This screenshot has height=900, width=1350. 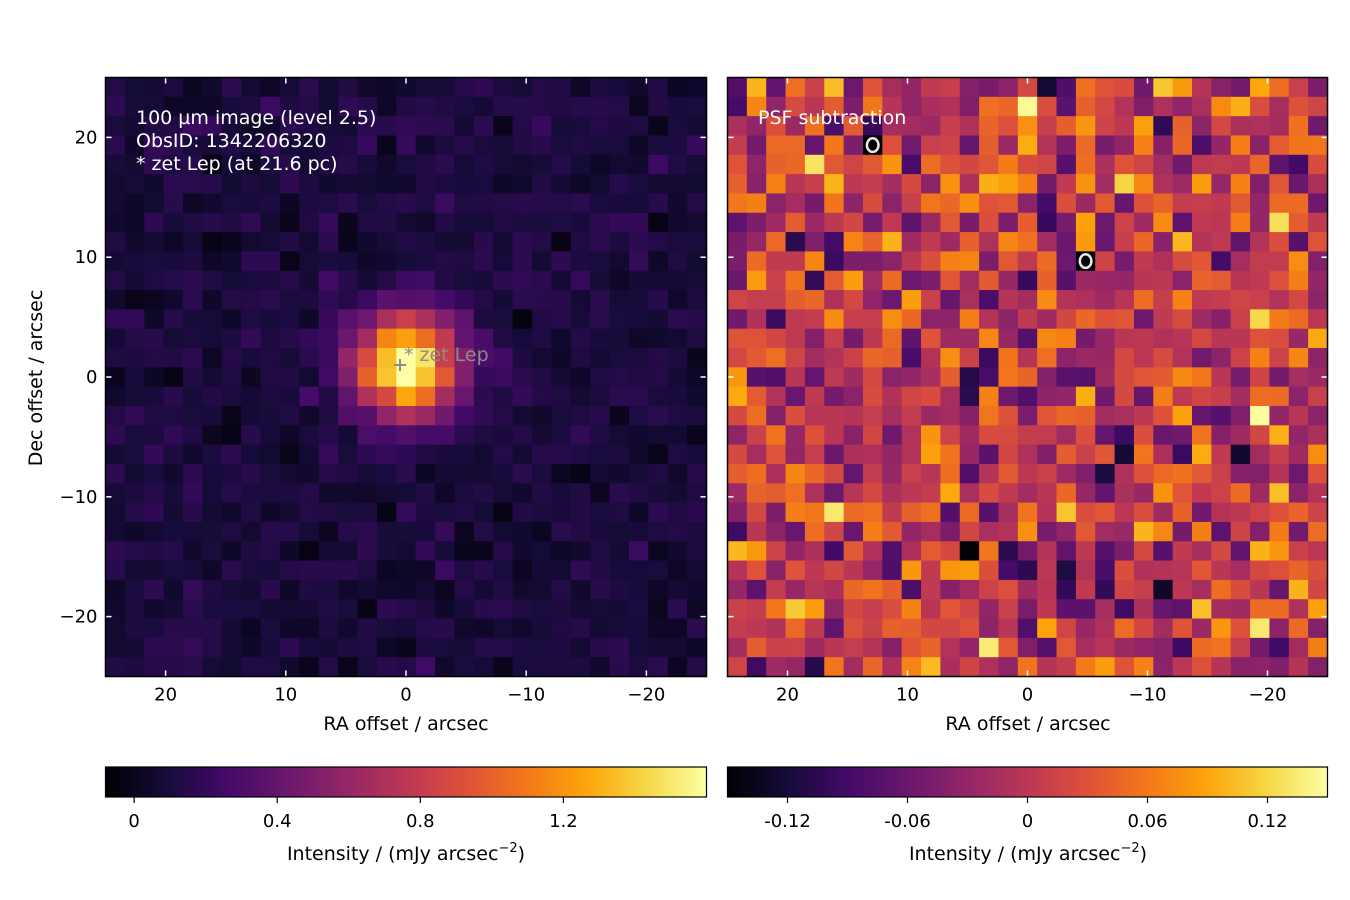 What do you see at coordinates (405, 695) in the screenshot?
I see `x-tick-label: 0` at bounding box center [405, 695].